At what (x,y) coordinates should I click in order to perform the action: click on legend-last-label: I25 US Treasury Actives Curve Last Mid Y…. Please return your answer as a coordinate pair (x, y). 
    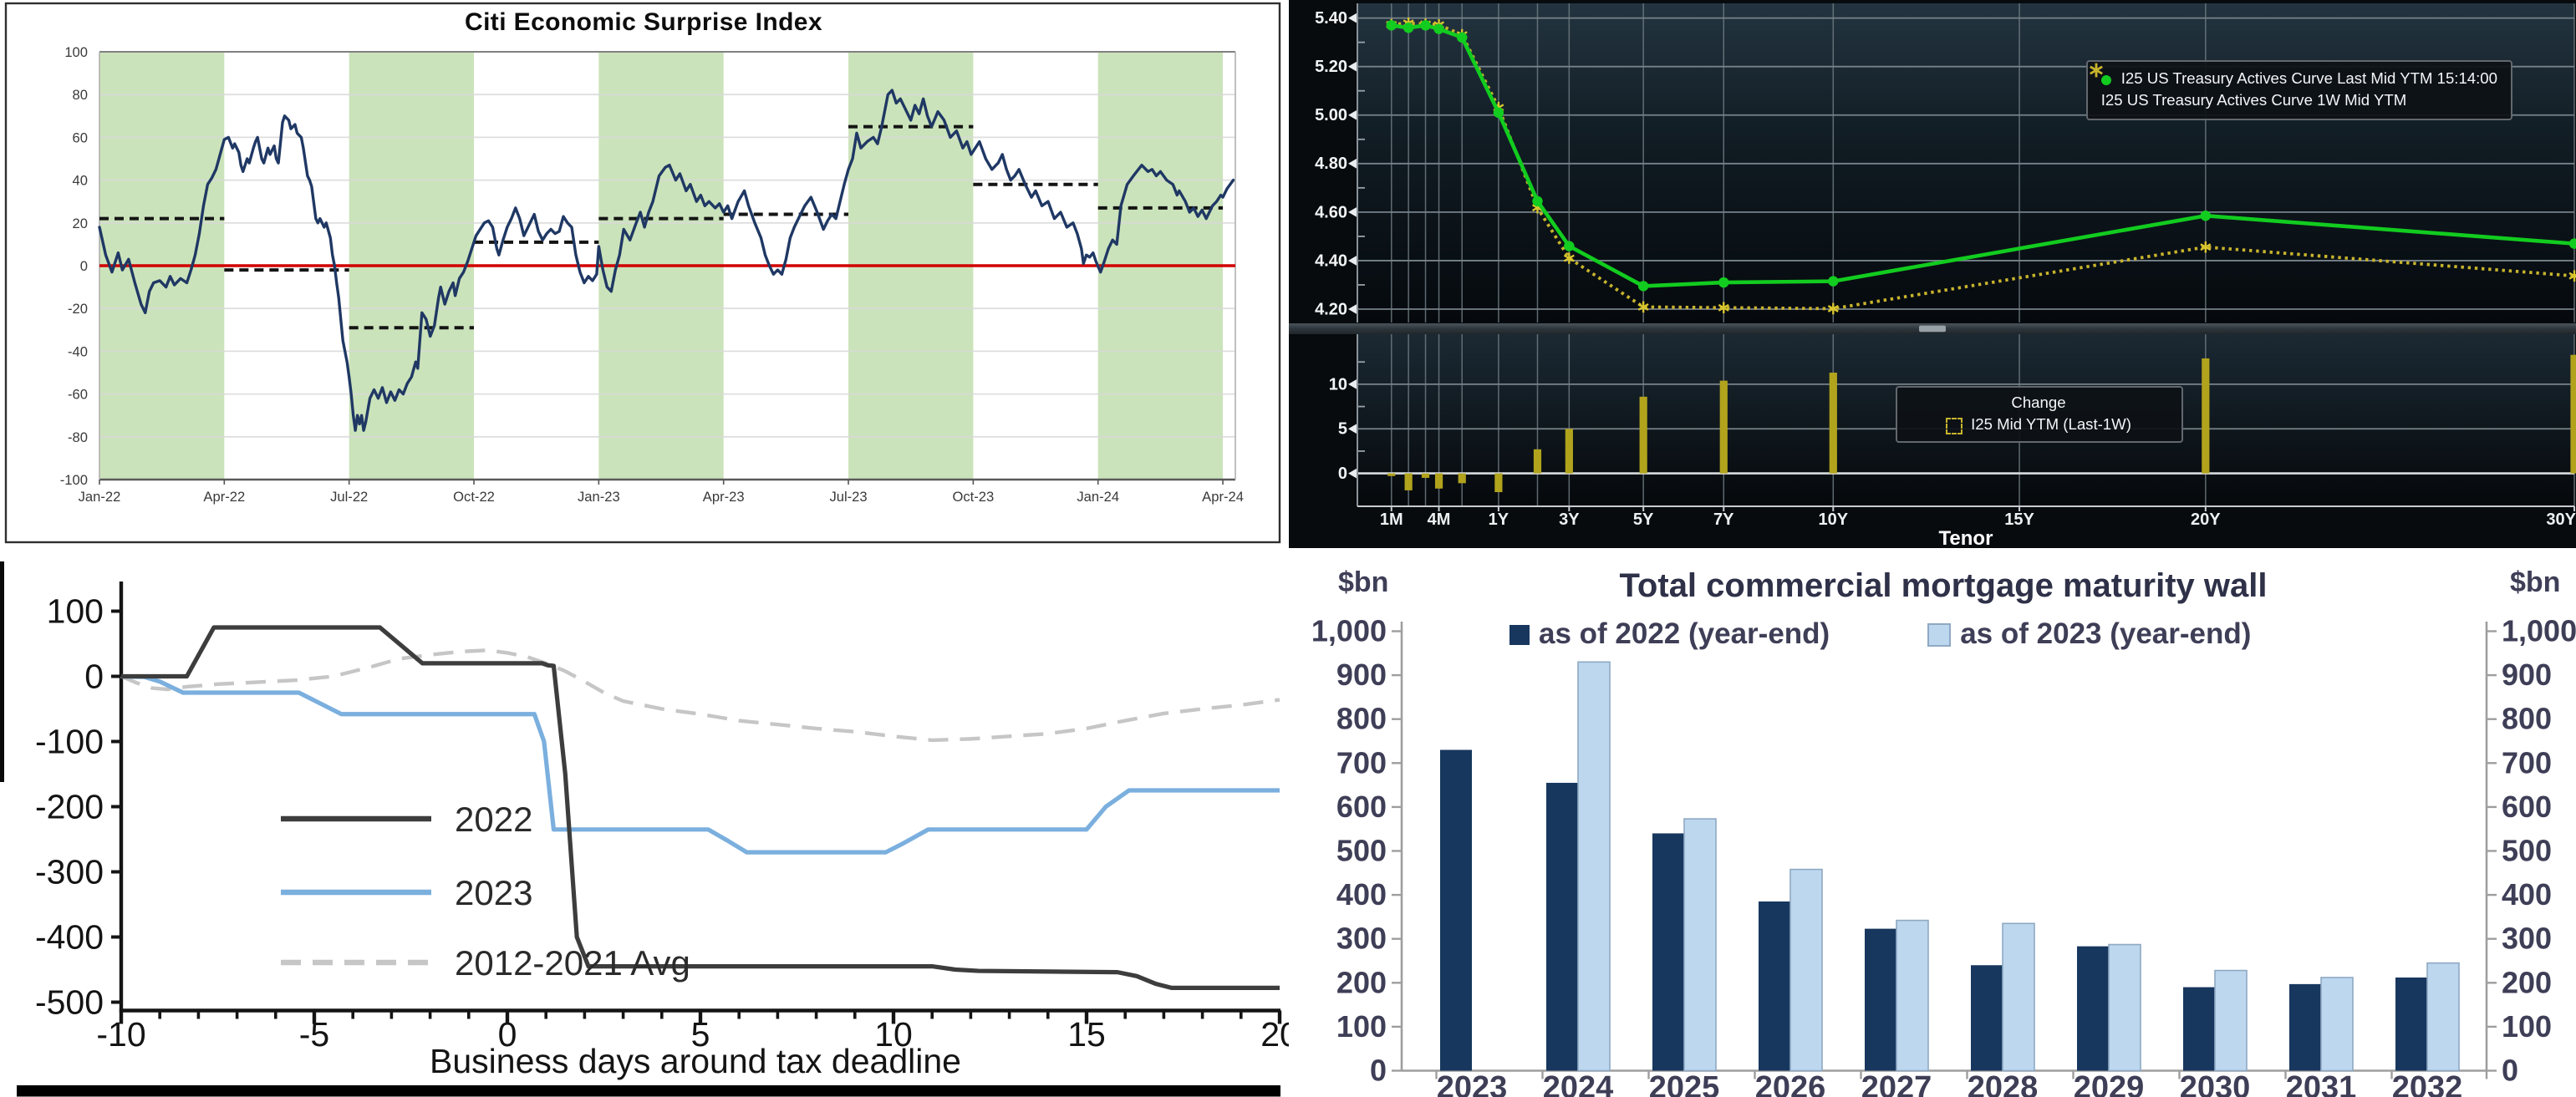
    Looking at the image, I should click on (2308, 78).